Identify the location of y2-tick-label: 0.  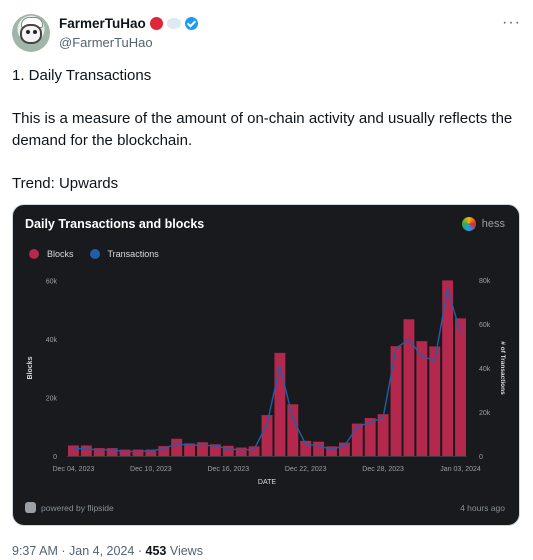
(481, 457).